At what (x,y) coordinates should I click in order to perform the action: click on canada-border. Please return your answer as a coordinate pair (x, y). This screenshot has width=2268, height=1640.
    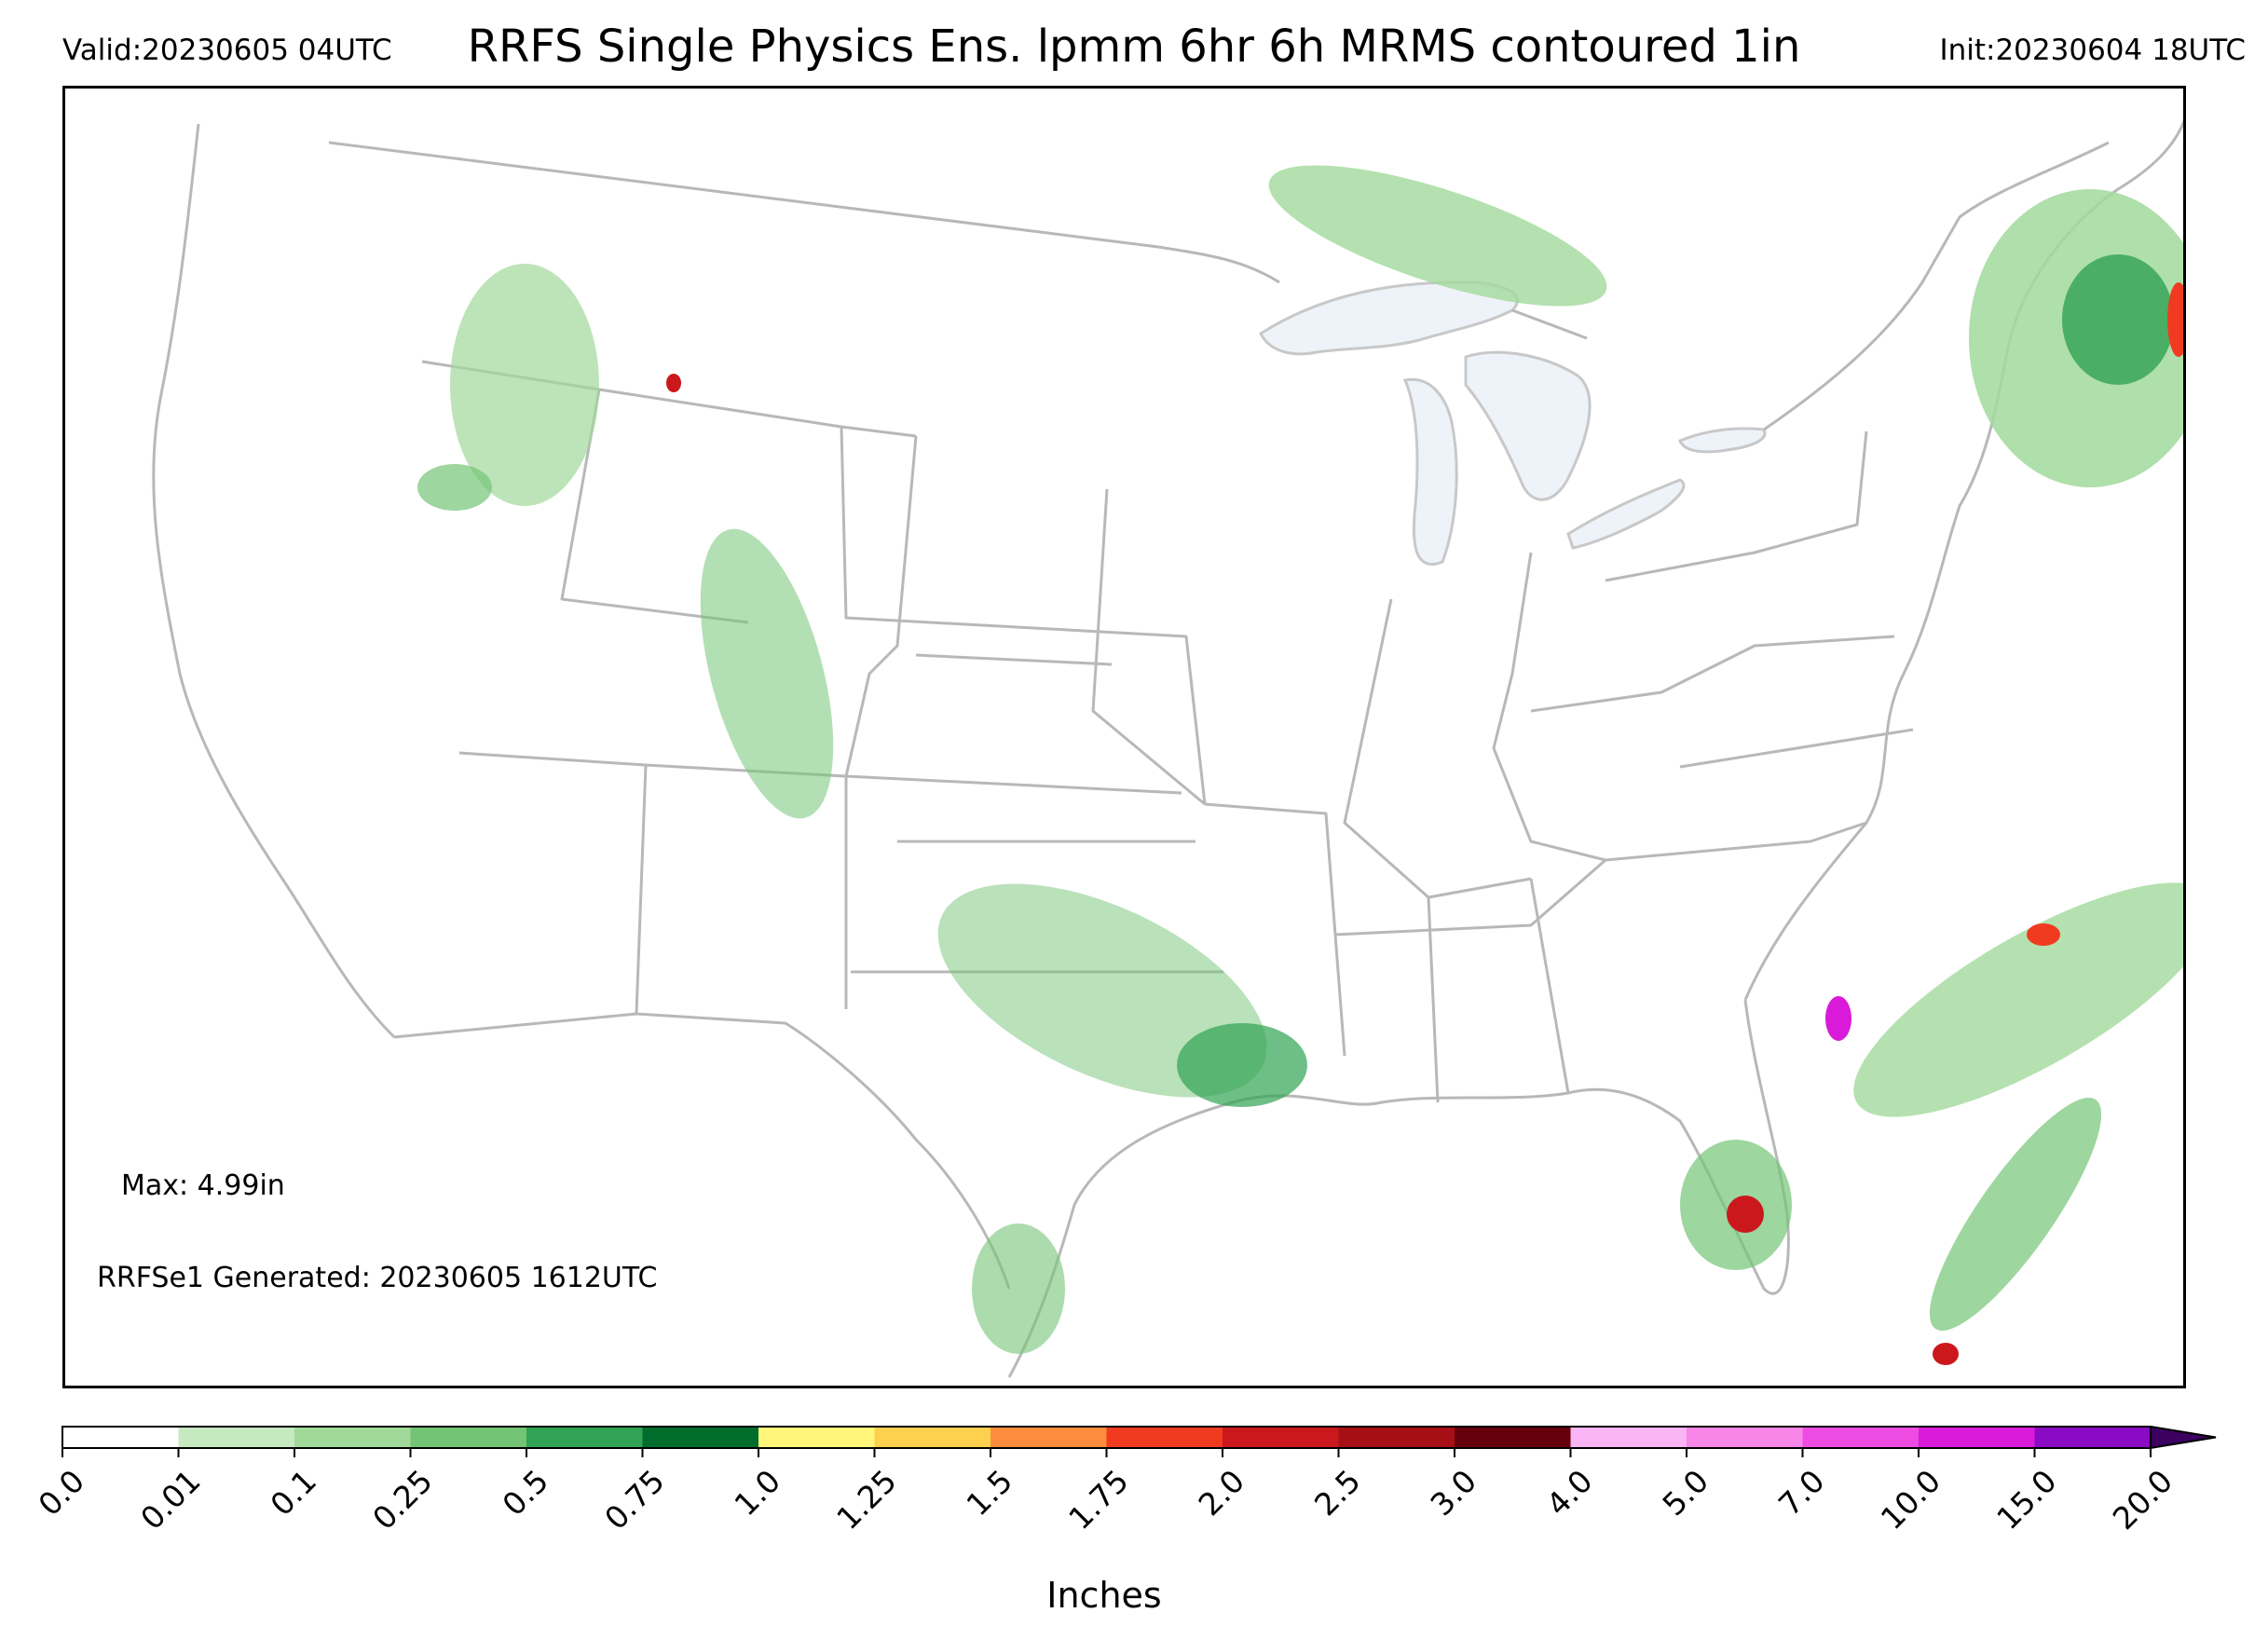
    Looking at the image, I should click on (1219, 286).